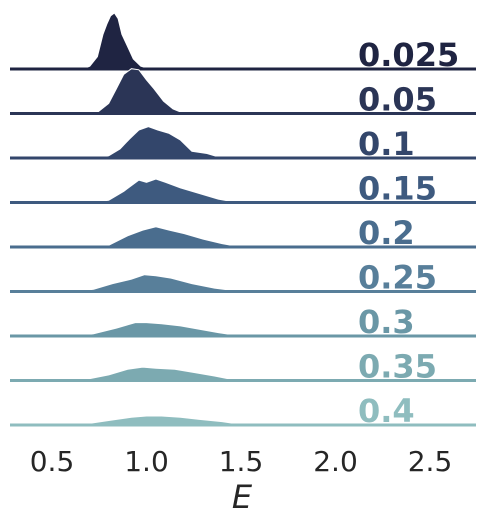 This screenshot has height=524, width=484. I want to click on x-tick-label: 2.0, so click(335, 461).